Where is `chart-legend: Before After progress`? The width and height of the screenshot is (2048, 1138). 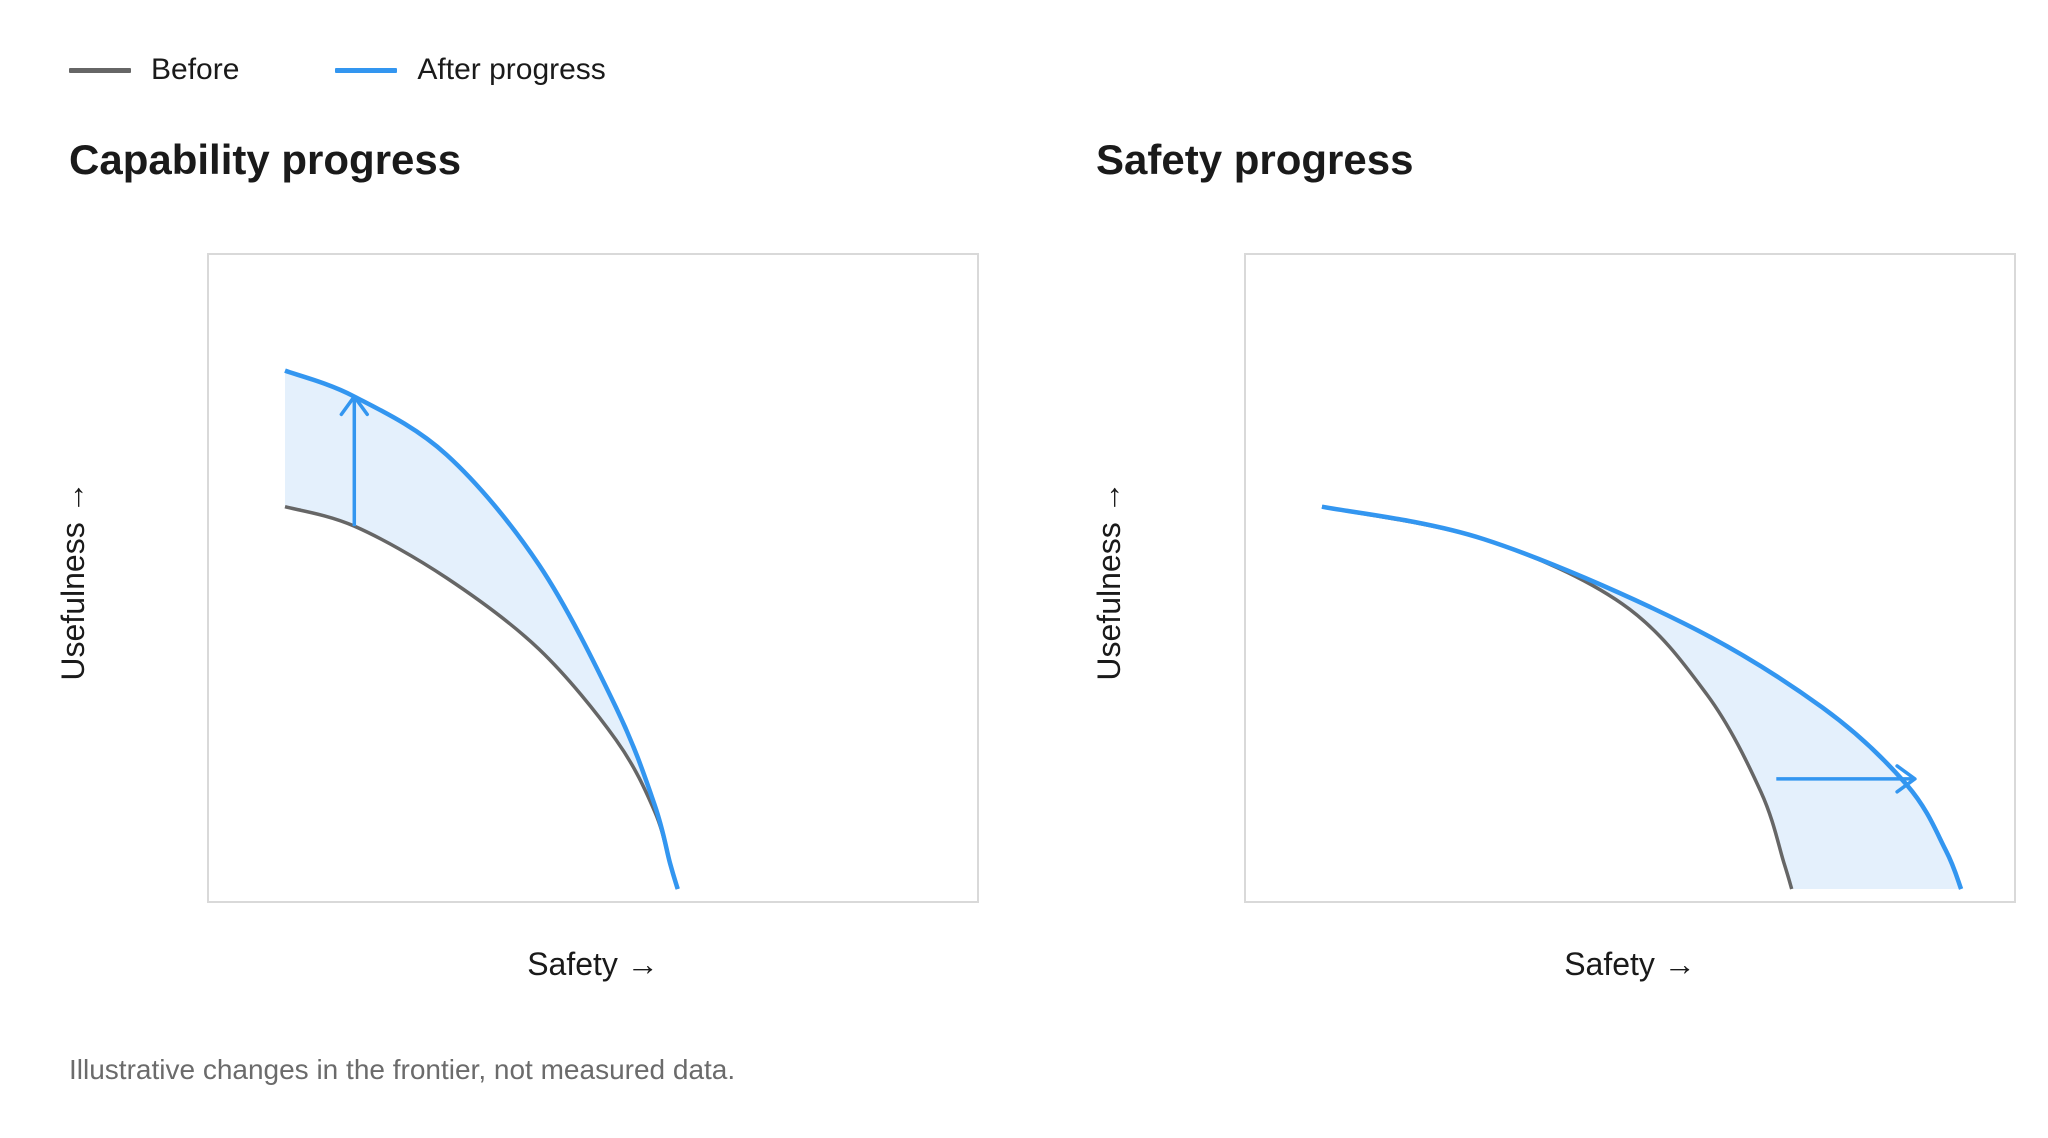 chart-legend: Before After progress is located at coordinates (385, 70).